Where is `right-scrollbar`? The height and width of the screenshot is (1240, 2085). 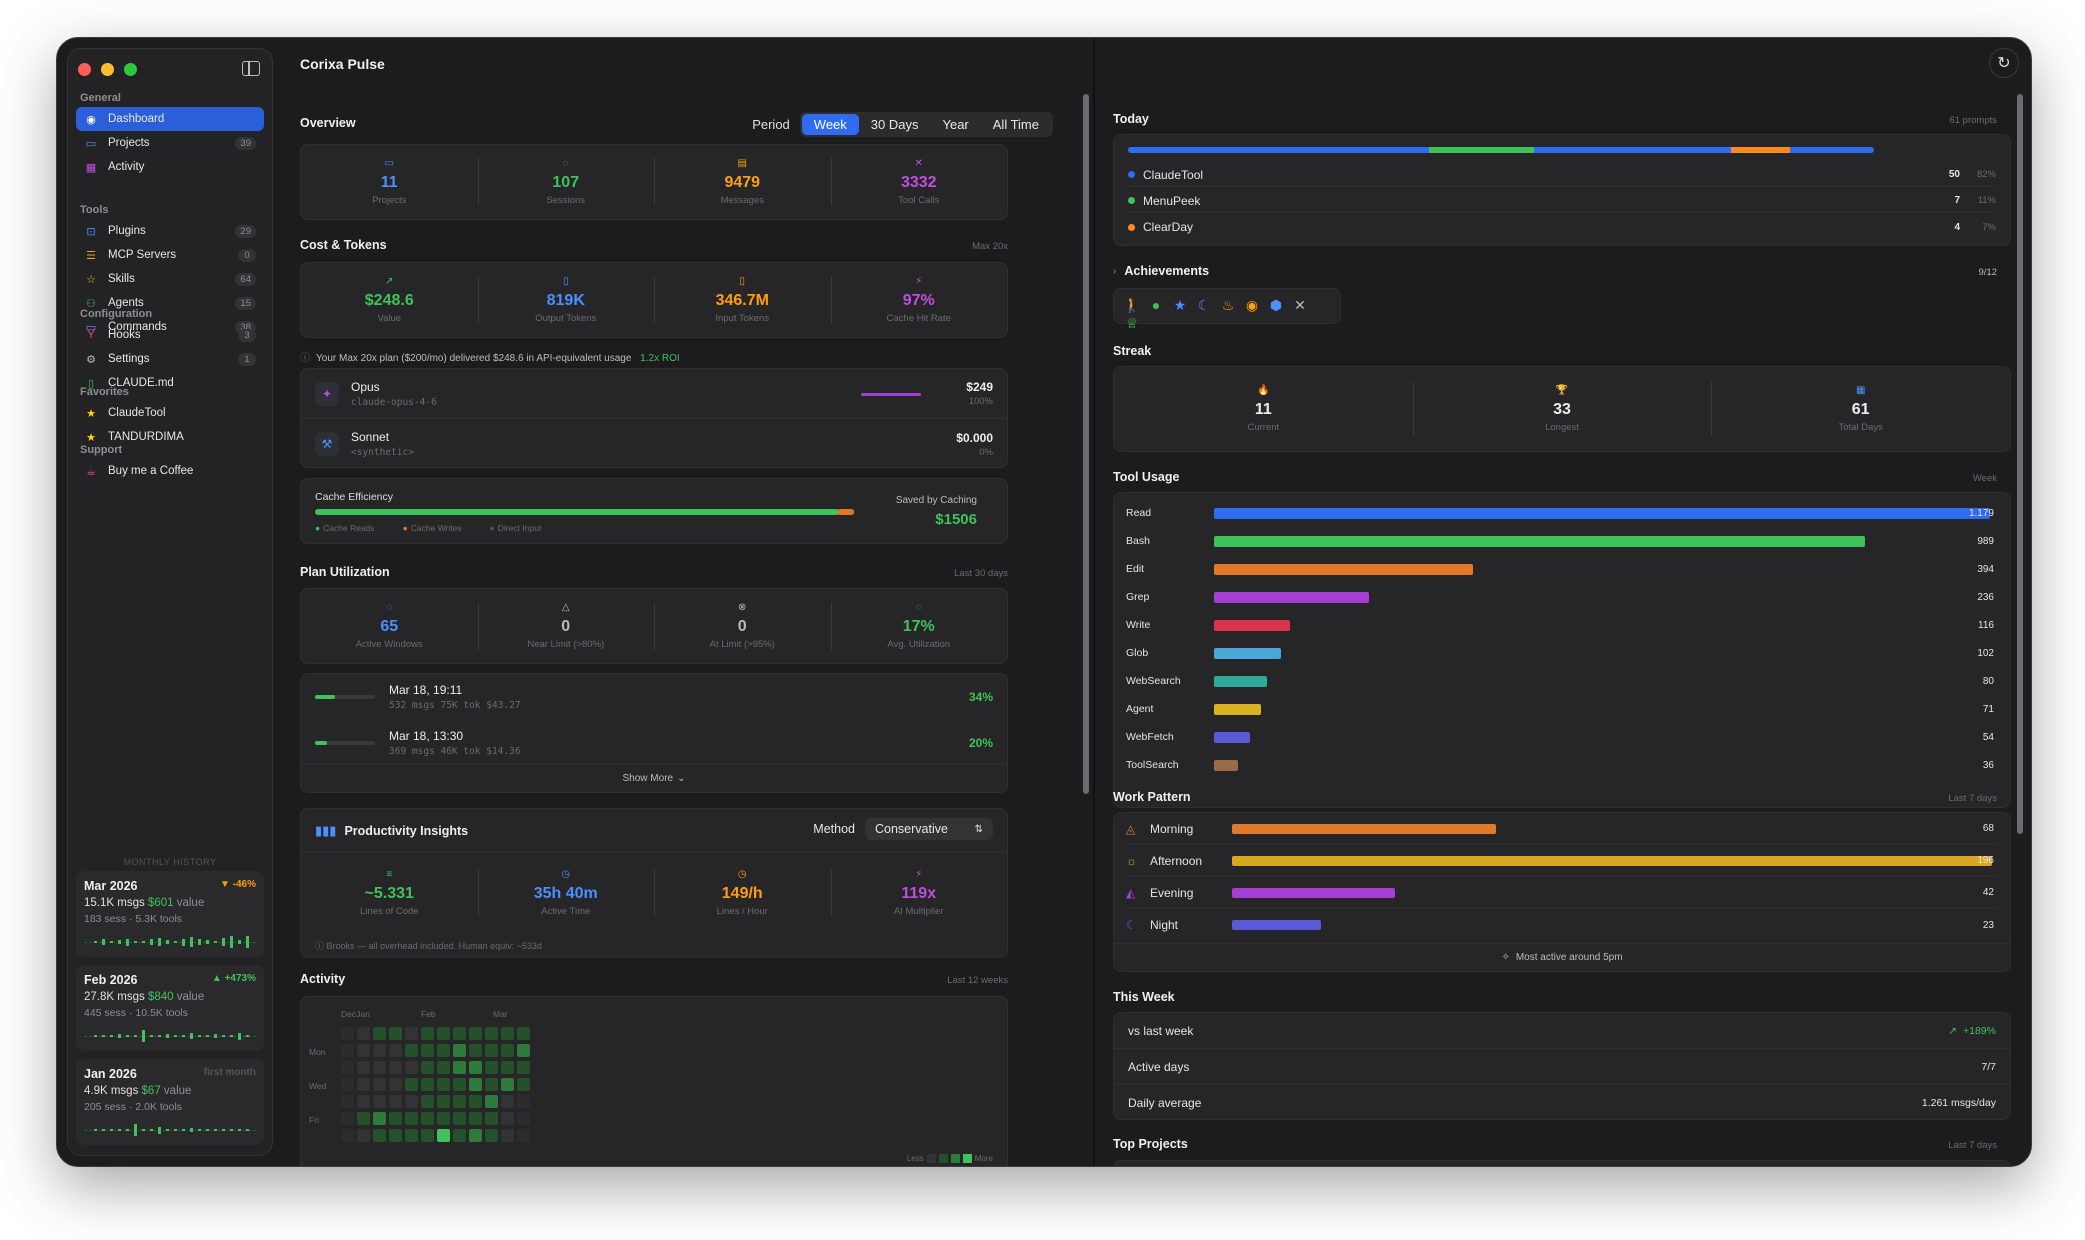 right-scrollbar is located at coordinates (2020, 464).